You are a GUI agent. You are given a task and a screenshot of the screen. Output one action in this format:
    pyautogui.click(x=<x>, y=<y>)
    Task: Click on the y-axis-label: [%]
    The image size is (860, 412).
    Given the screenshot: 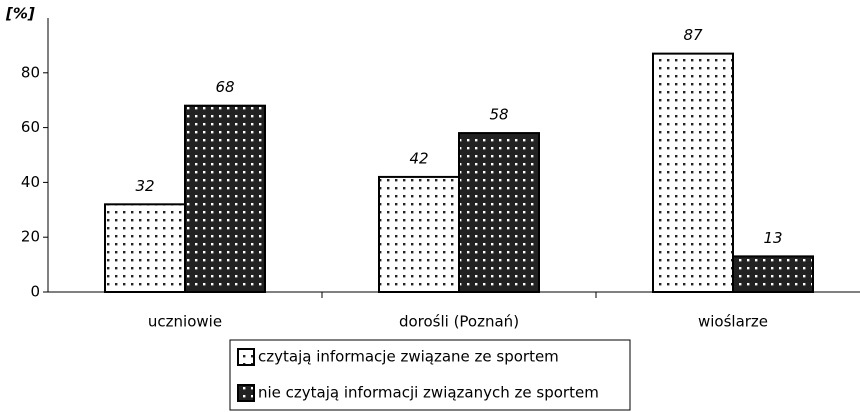 What is the action you would take?
    pyautogui.click(x=20, y=14)
    